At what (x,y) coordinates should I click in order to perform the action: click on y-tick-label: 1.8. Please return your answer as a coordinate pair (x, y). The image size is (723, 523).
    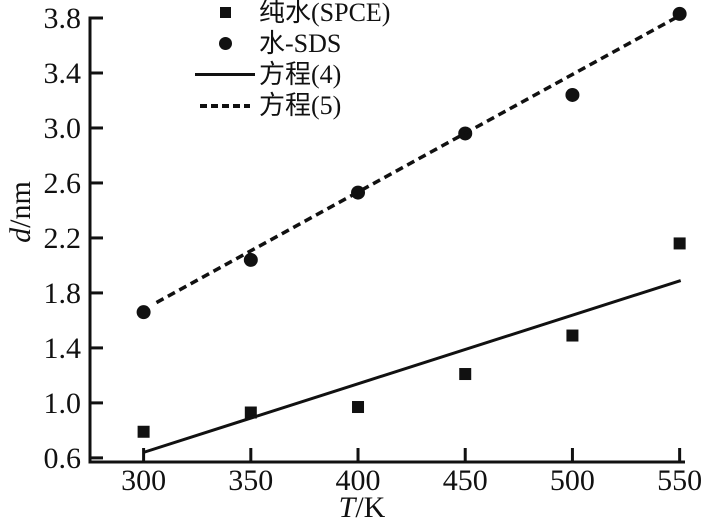
    Looking at the image, I should click on (63, 293).